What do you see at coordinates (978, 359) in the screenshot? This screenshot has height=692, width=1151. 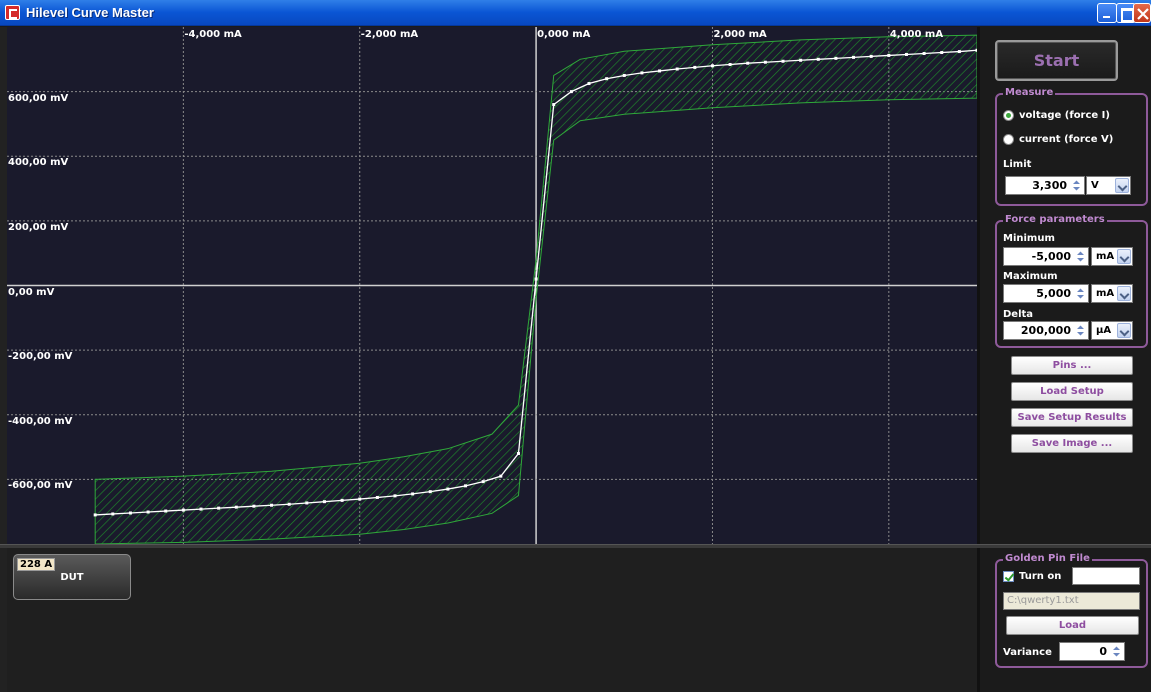 I see `vertical-splitter` at bounding box center [978, 359].